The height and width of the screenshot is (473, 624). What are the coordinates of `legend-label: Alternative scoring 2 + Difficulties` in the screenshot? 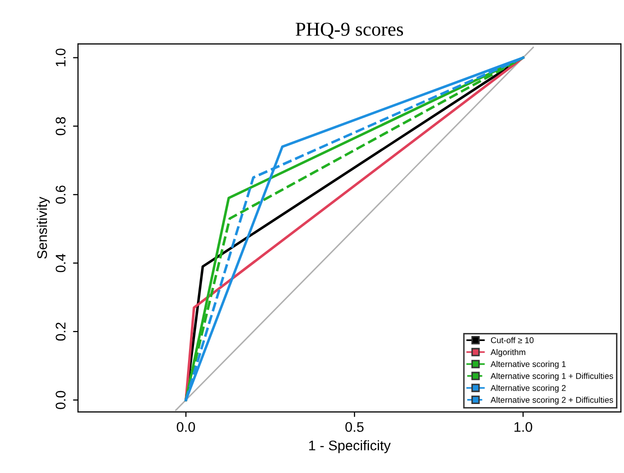 It's located at (552, 400).